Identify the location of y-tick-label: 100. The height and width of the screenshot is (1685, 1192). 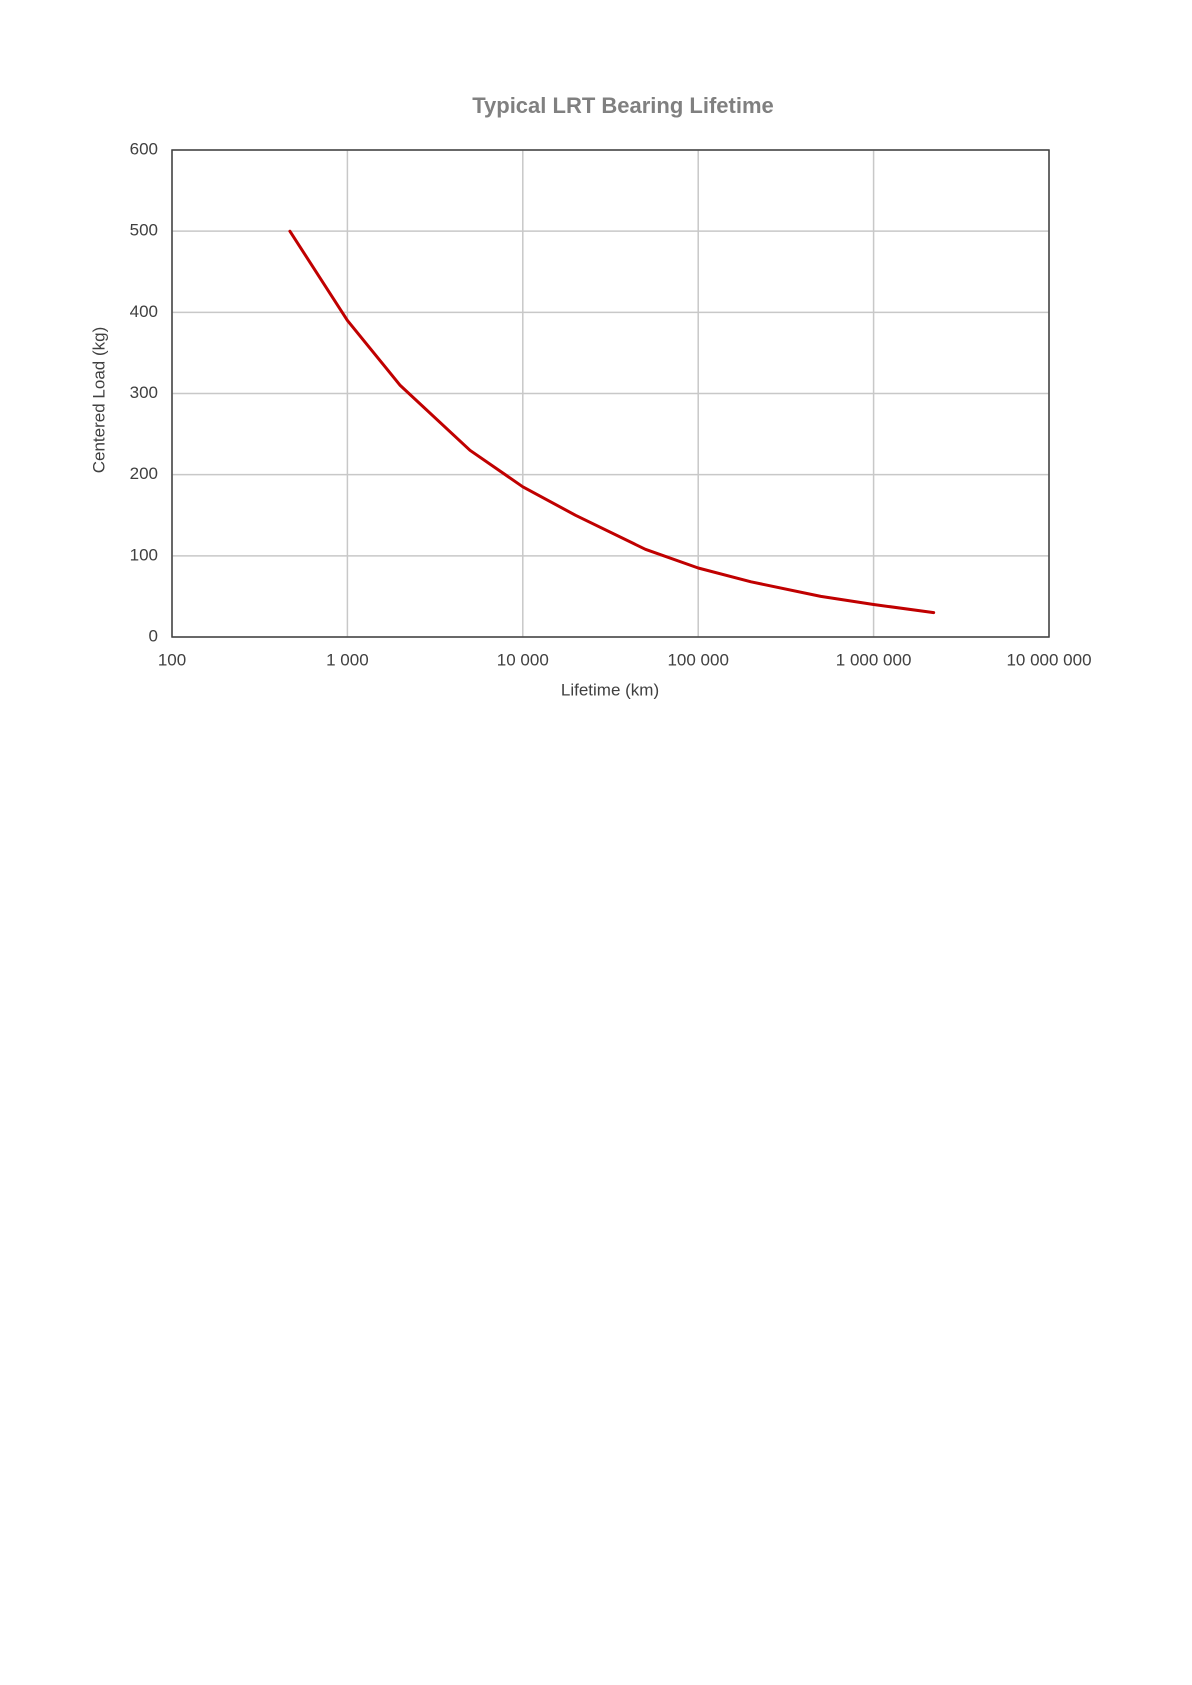
(144, 554).